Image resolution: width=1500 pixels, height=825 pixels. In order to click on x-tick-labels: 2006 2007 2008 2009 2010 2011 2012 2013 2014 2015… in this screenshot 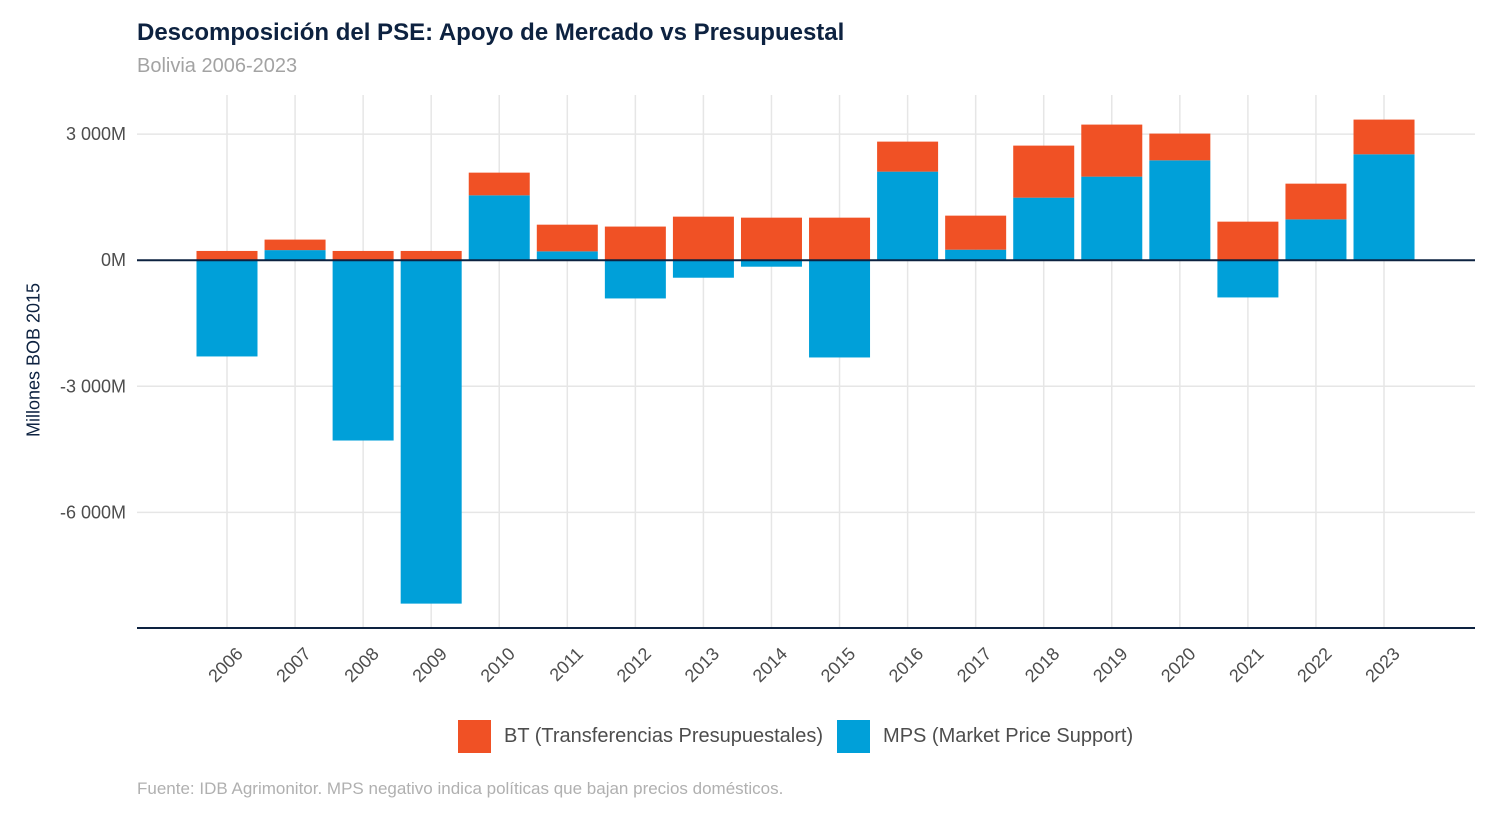, I will do `click(803, 665)`.